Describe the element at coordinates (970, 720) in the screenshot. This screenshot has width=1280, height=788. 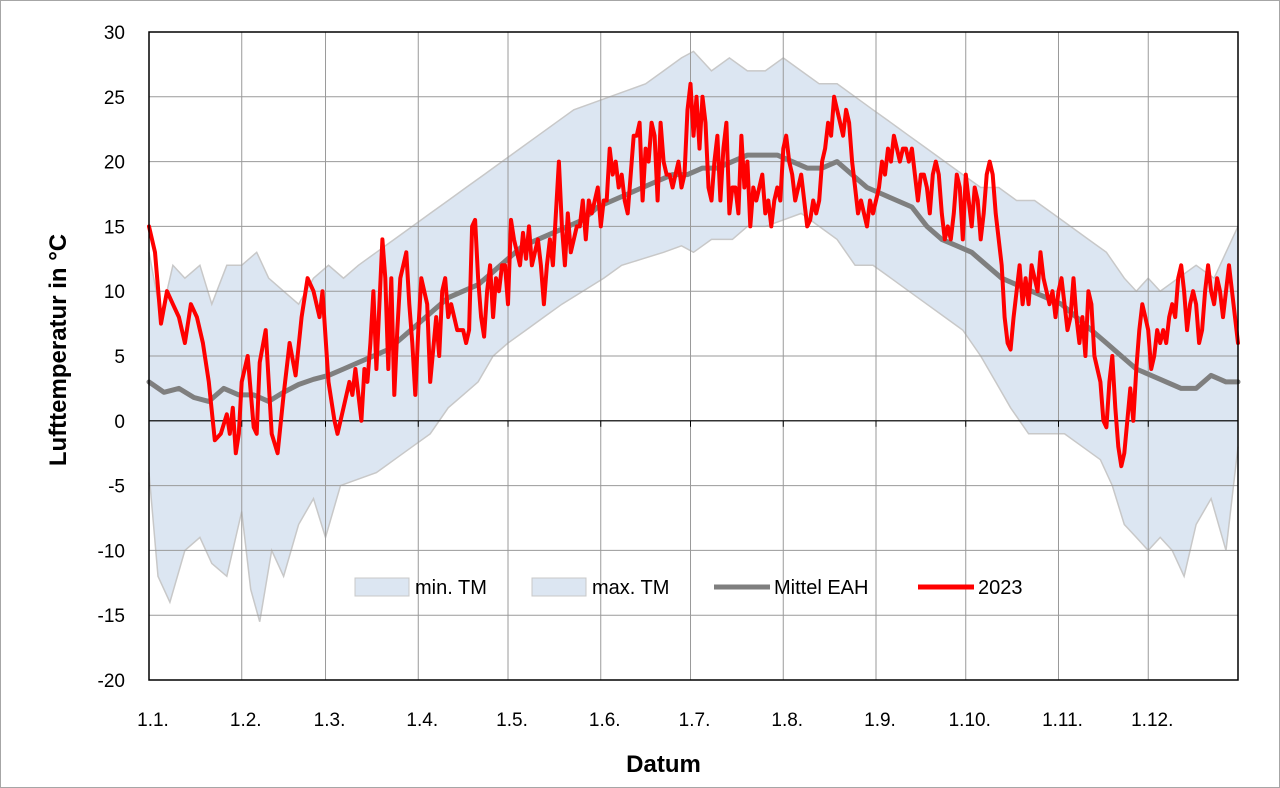
I see `x-tick-label: 1.10.` at that location.